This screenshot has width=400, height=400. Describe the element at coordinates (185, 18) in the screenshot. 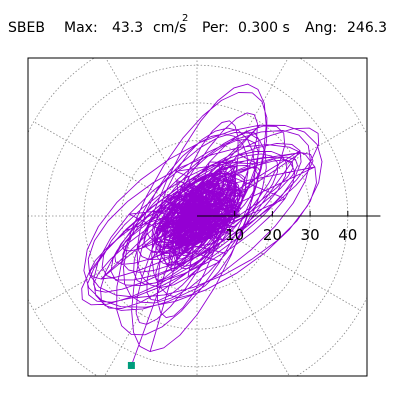

I see `max-unit-exponent: 2` at that location.